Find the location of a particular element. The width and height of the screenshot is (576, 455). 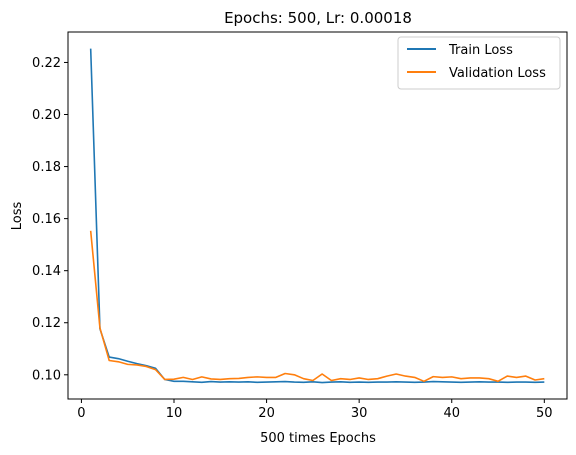

y-tick-label: 0.10 is located at coordinates (46, 375).